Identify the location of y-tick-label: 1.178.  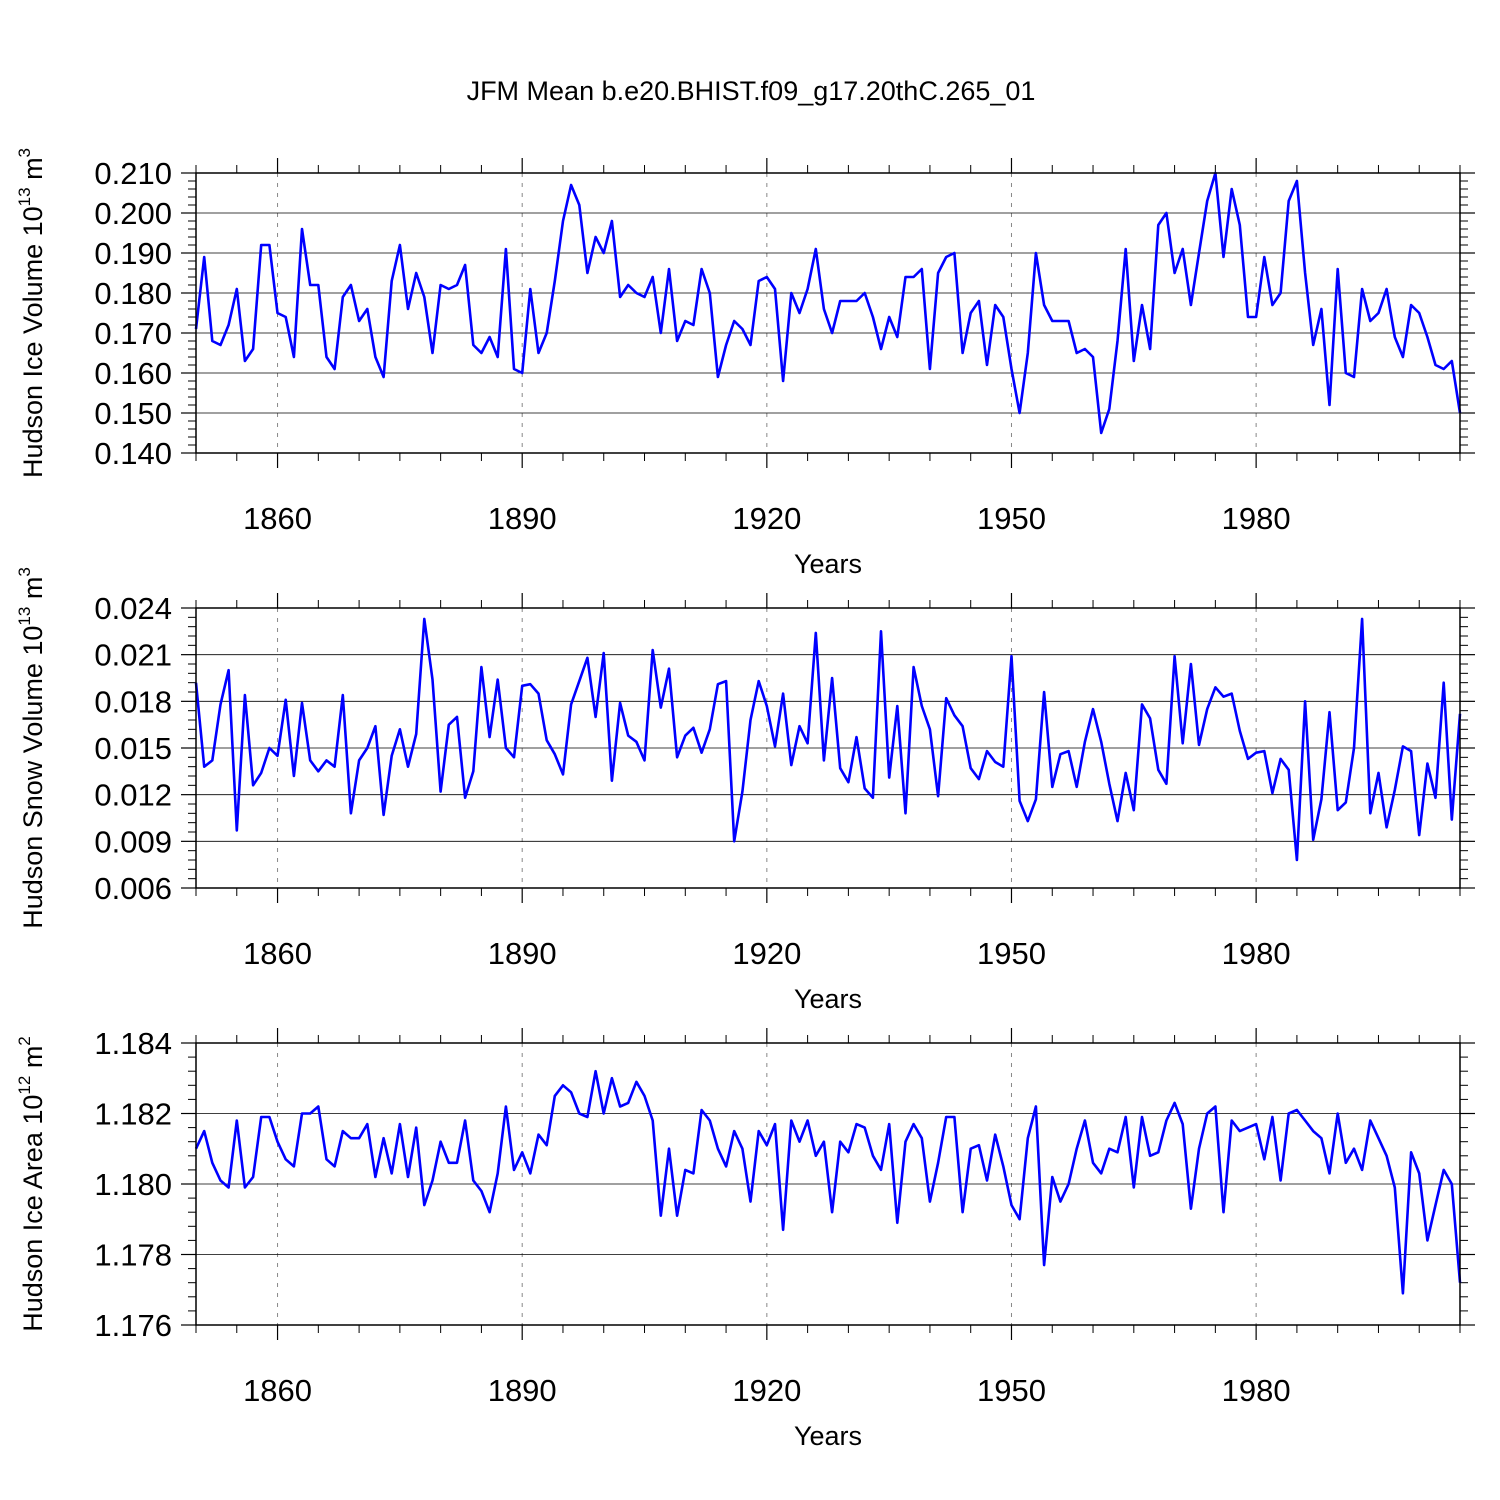
(133, 1255).